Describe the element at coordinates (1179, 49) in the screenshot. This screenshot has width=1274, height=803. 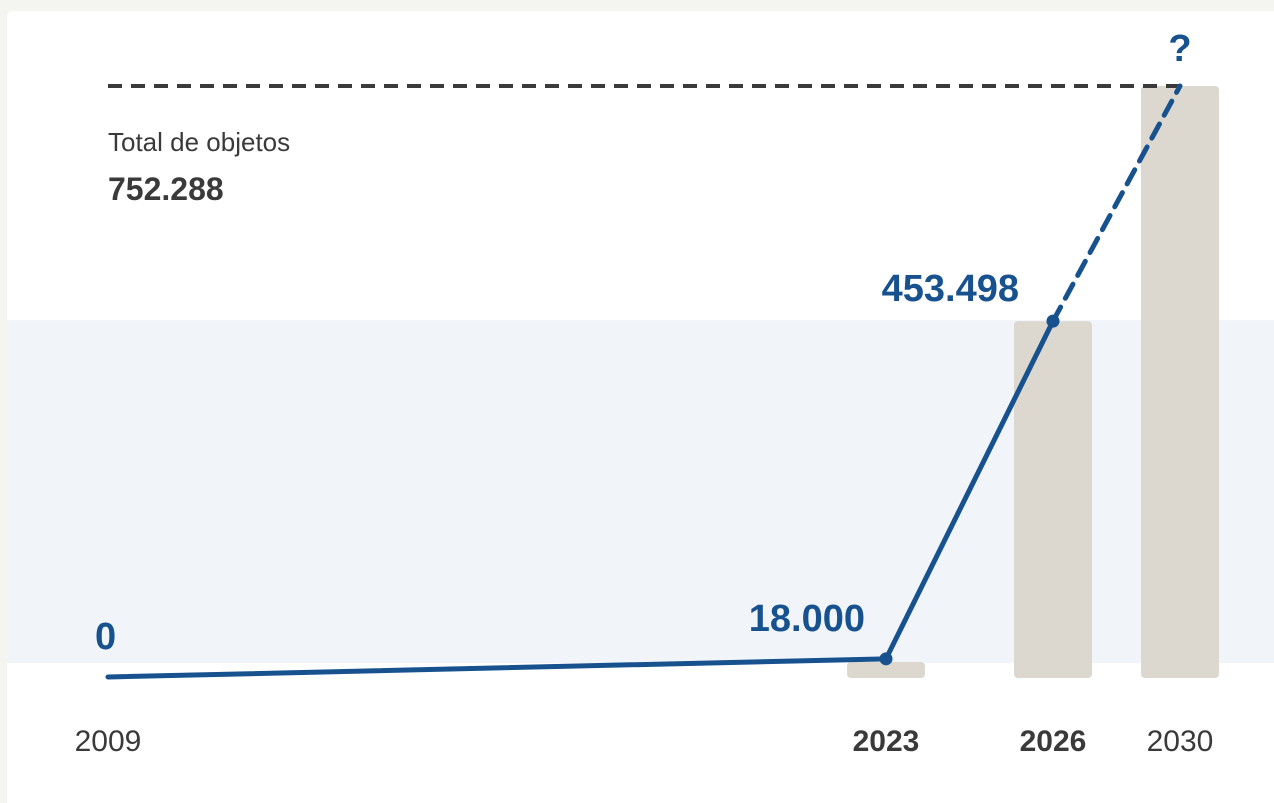
I see `value-label-2030: ?` at that location.